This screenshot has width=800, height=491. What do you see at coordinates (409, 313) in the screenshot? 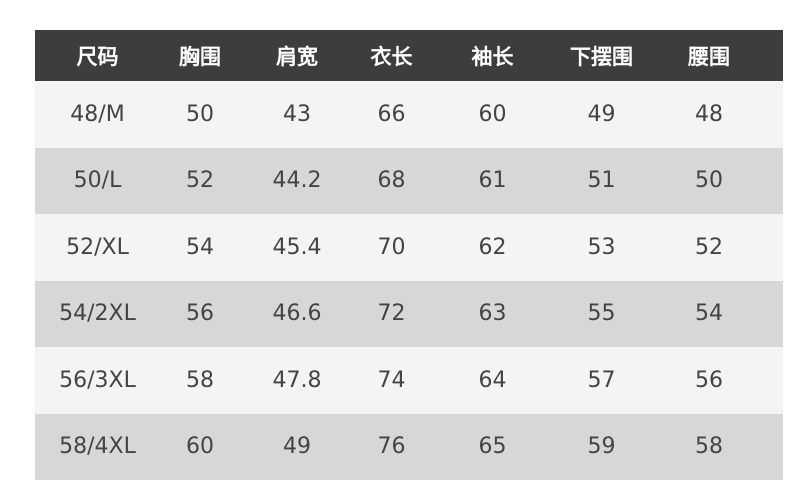
I see `table-row: 54/2XL 56 46.6 72 63 55 54` at bounding box center [409, 313].